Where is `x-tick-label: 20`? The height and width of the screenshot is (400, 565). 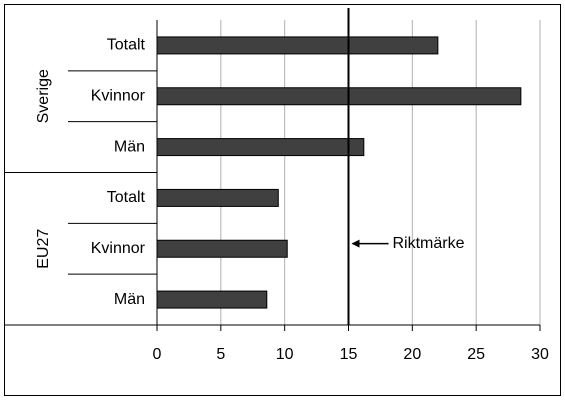
x-tick-label: 20 is located at coordinates (412, 354).